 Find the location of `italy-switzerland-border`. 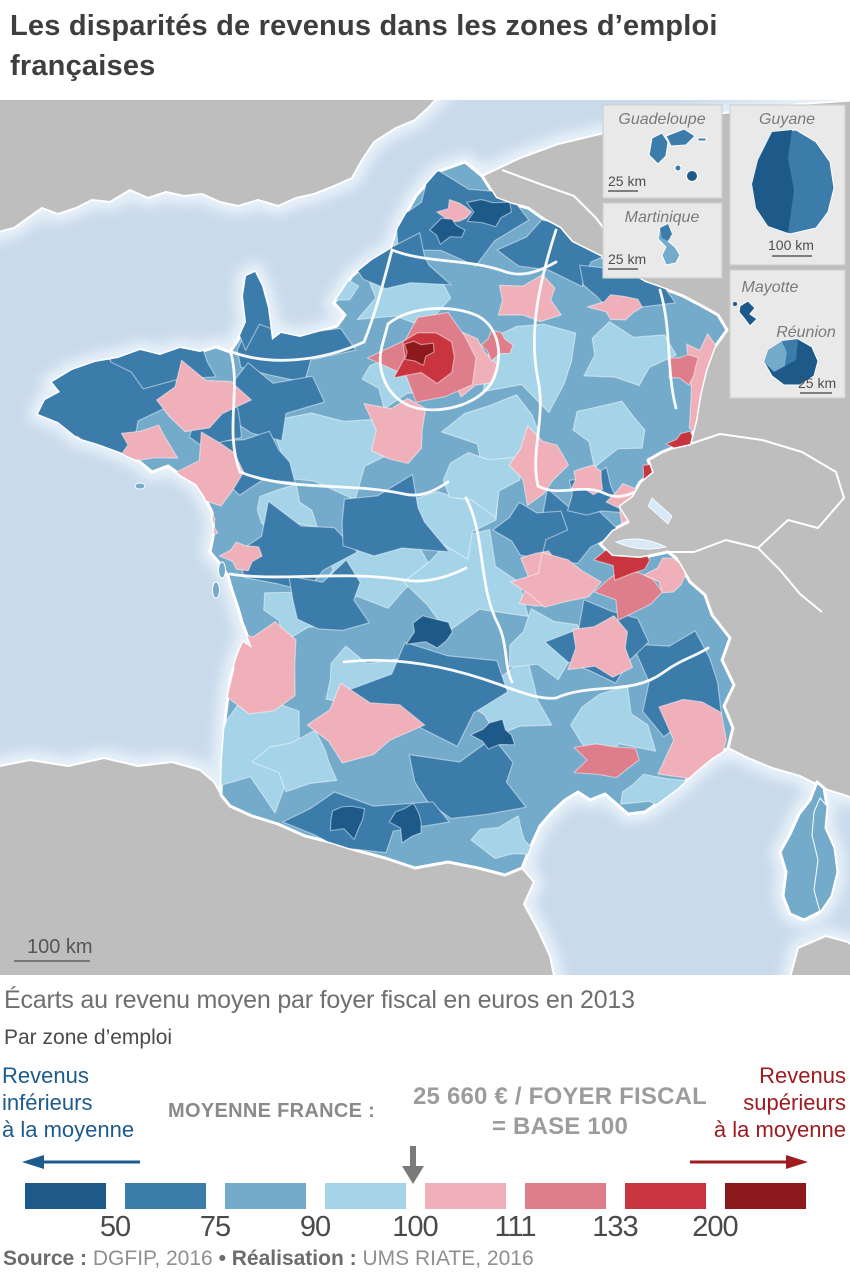

italy-switzerland-border is located at coordinates (790, 580).